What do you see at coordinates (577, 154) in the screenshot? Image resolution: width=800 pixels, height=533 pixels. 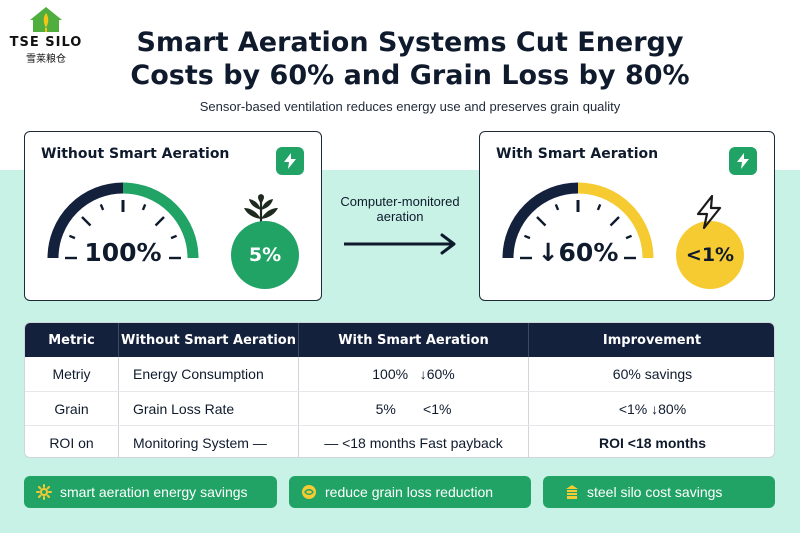 I see `card-title-with: With Smart Aeration` at bounding box center [577, 154].